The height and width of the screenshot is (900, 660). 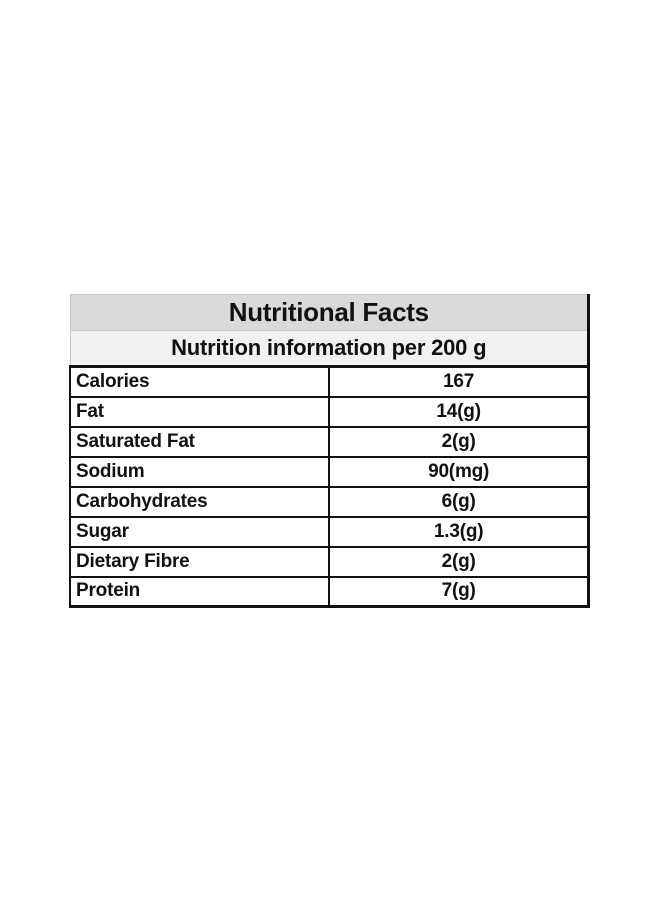 I want to click on table-row: Fat 14(g), so click(x=329, y=412).